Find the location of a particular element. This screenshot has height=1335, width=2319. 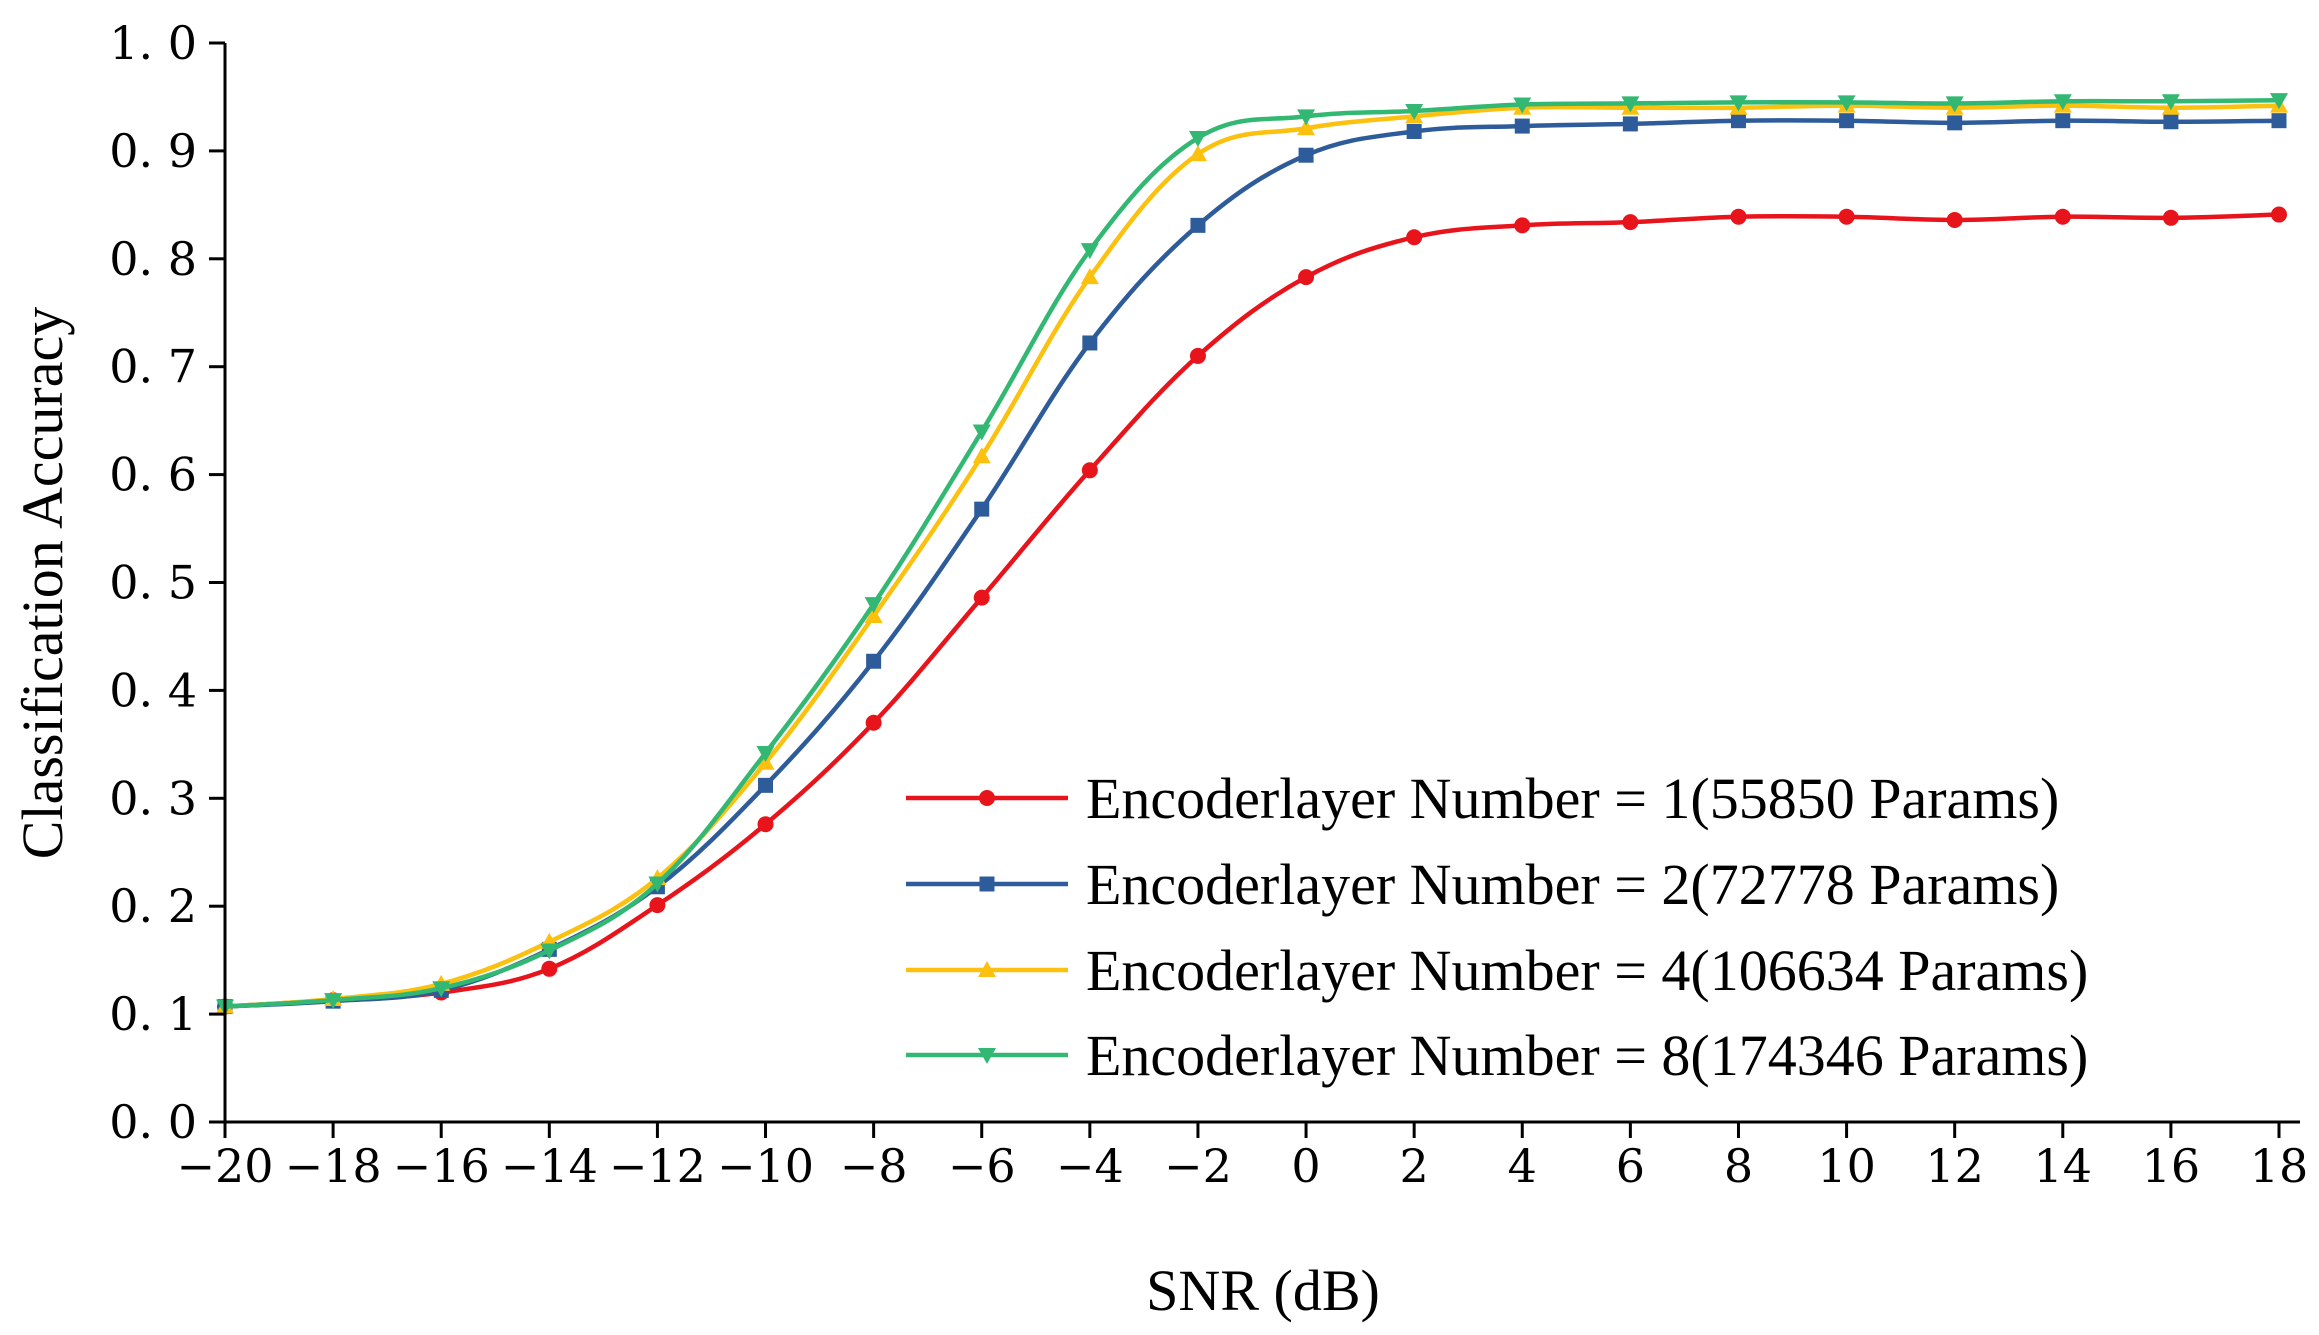

y-tick-label: 0. 5 is located at coordinates (153, 583).